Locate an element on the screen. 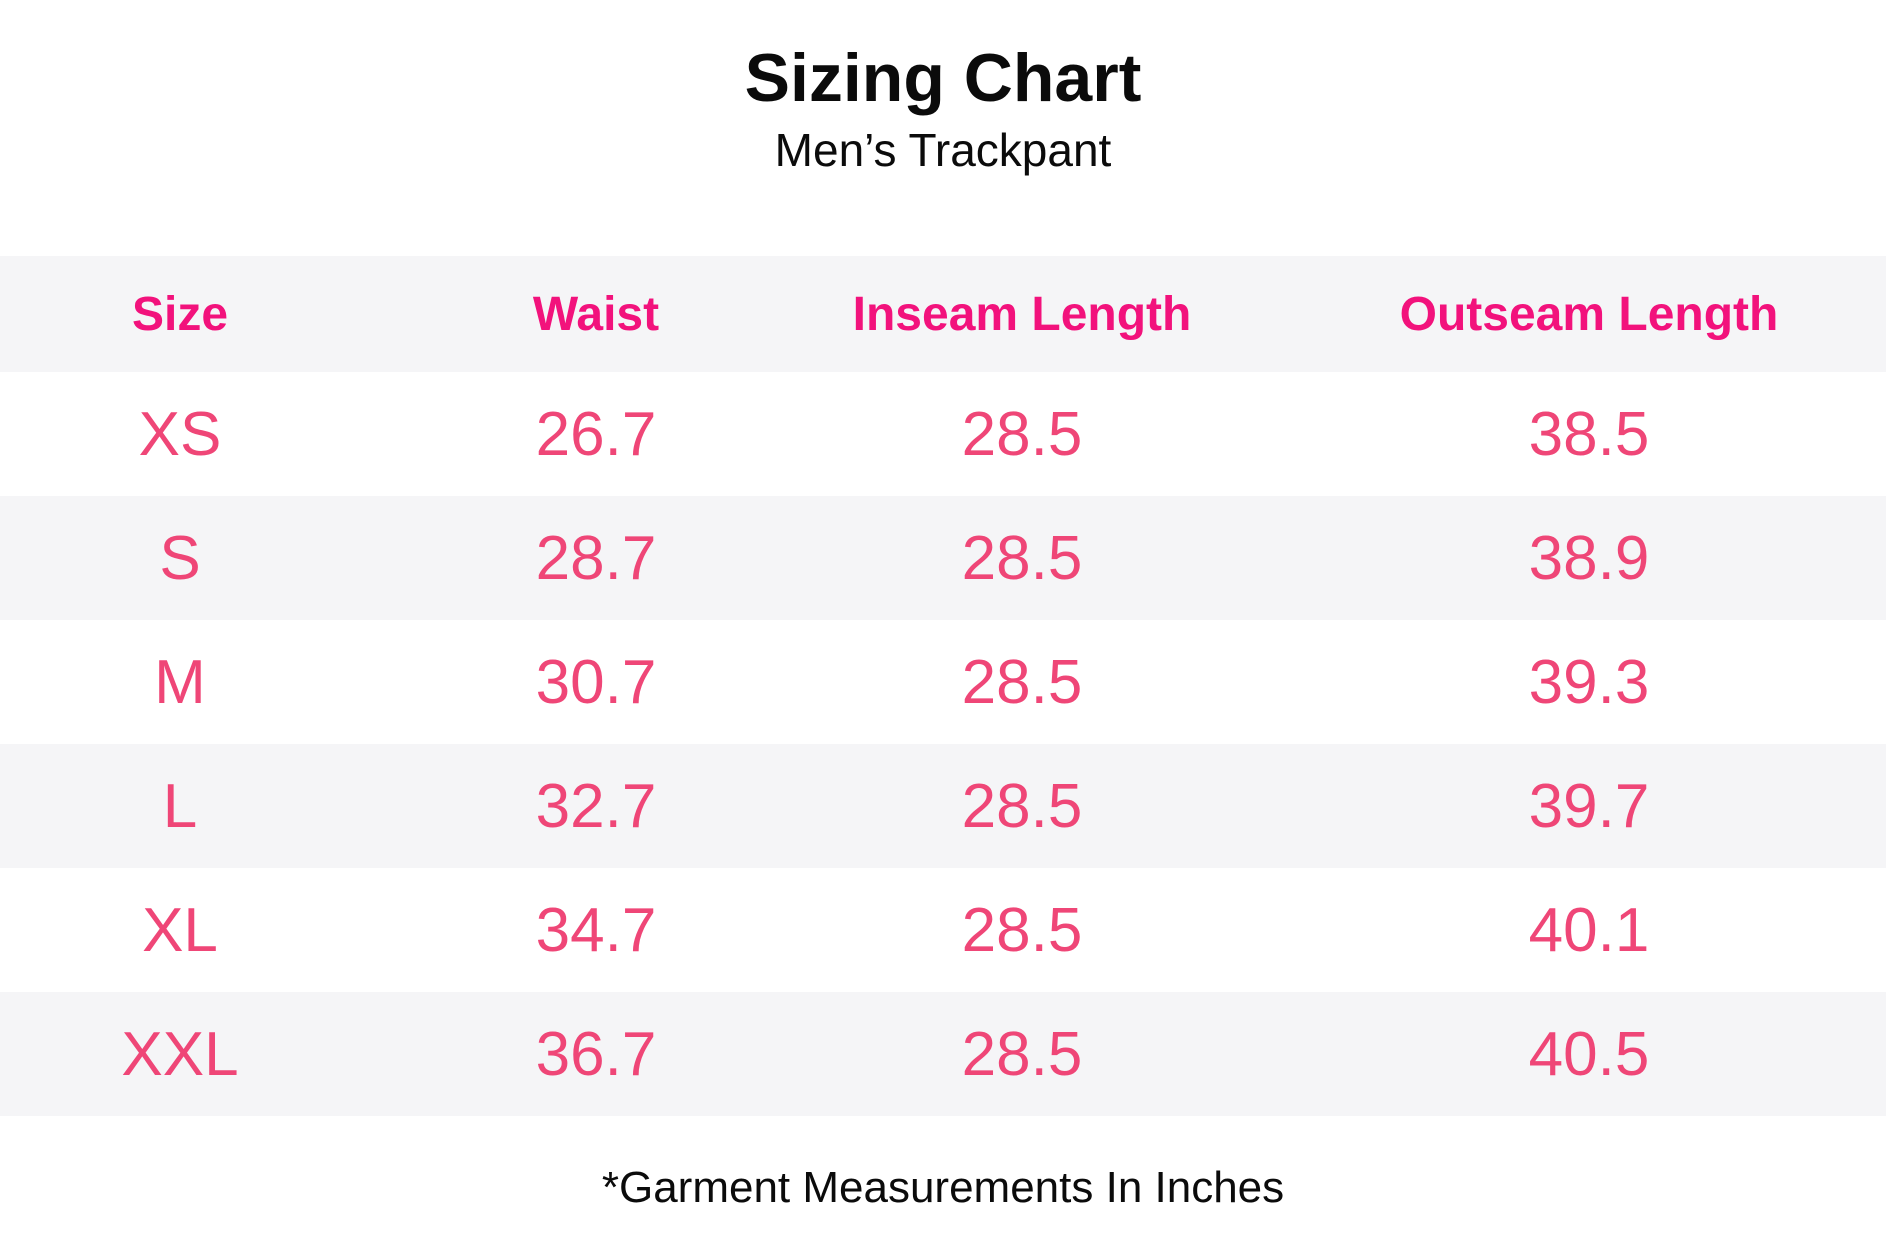 The width and height of the screenshot is (1886, 1256). column-header-inseam-length: Inseam Length is located at coordinates (1022, 314).